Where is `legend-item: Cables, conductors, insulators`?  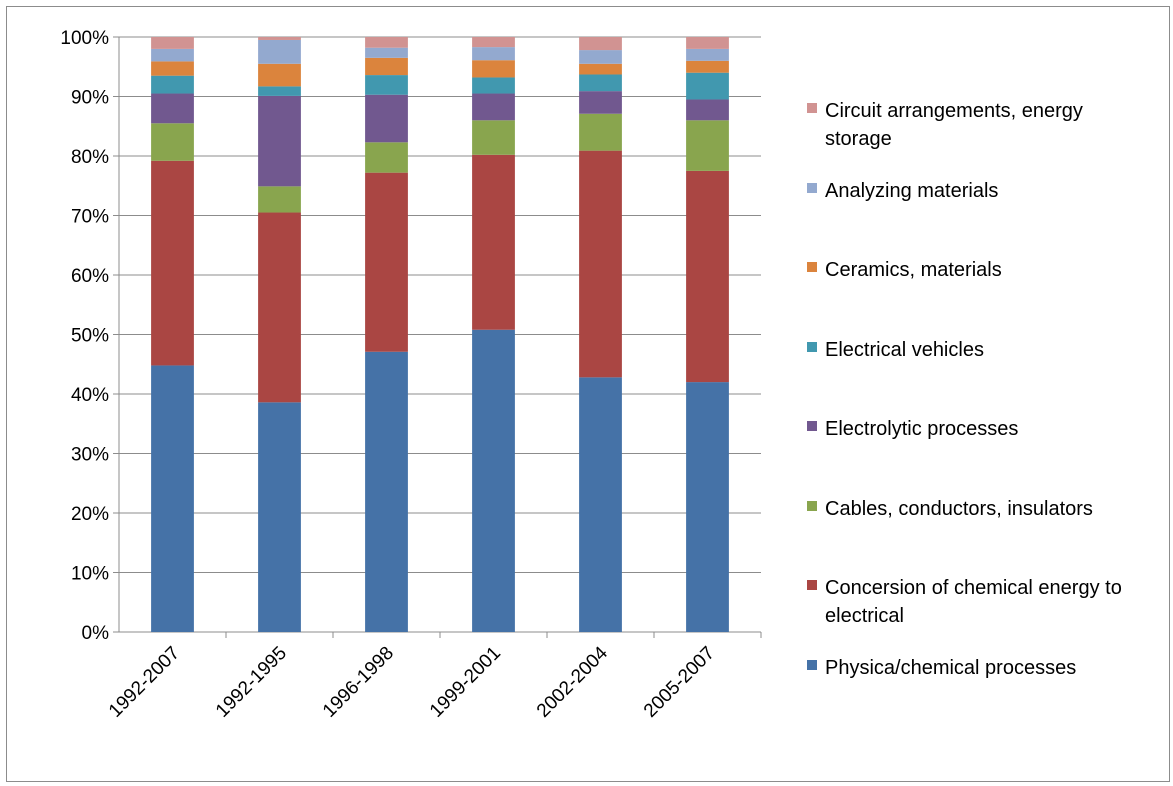 legend-item: Cables, conductors, insulators is located at coordinates (981, 509).